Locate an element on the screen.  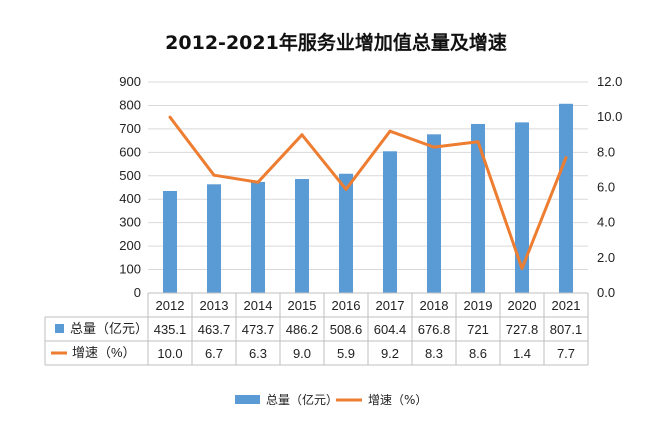
right-axis-tick-label: 2.0 is located at coordinates (606, 257).